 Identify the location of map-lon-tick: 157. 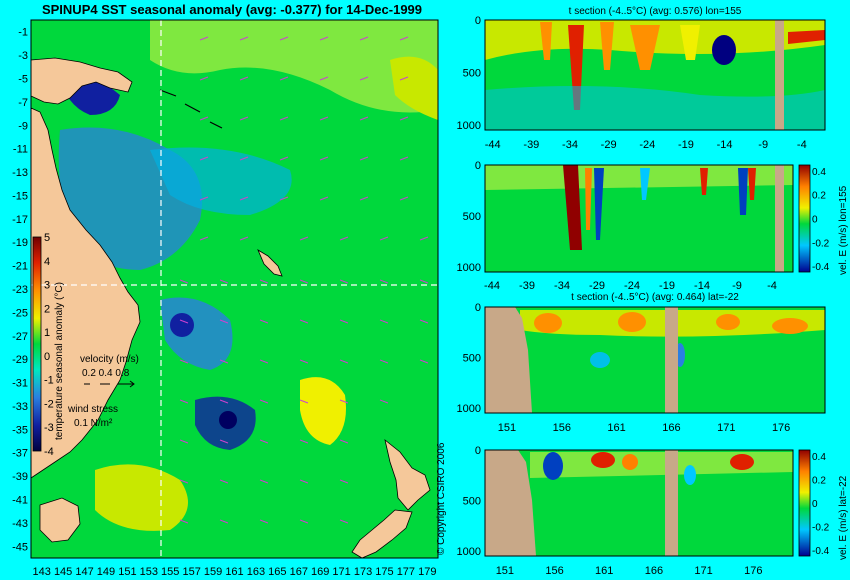
(191, 572).